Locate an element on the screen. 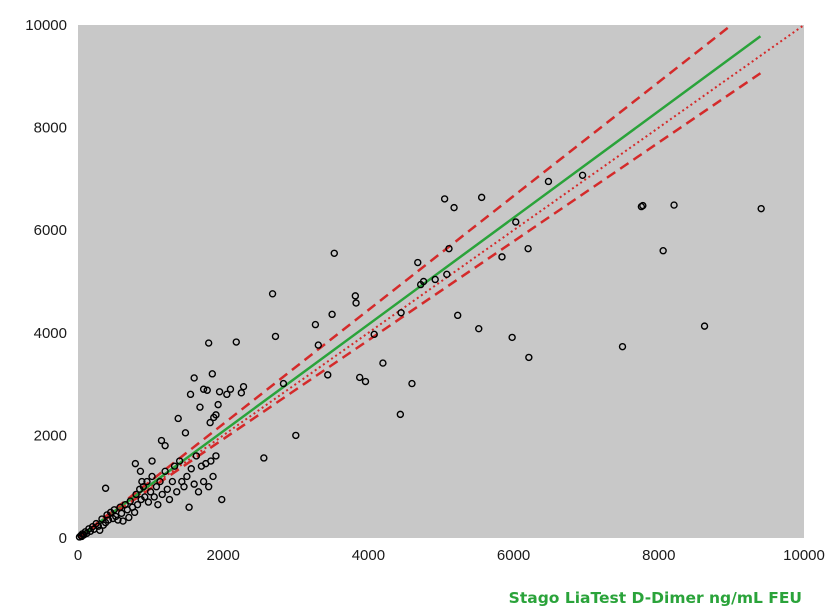 The height and width of the screenshot is (611, 832). y-tick-label: 4000 is located at coordinates (50, 333).